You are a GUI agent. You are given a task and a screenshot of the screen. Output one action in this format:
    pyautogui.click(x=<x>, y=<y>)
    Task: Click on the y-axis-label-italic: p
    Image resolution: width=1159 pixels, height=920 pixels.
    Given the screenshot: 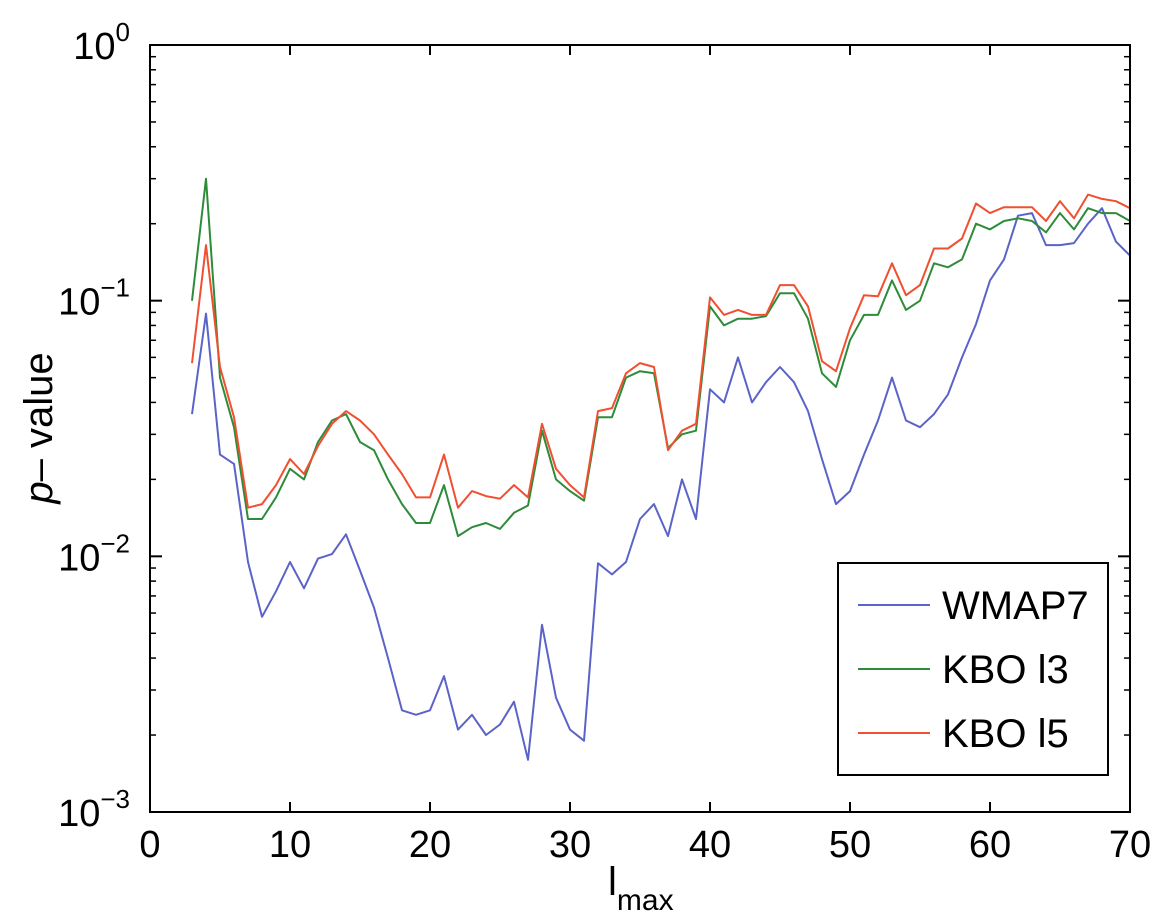 What is the action you would take?
    pyautogui.click(x=39, y=492)
    